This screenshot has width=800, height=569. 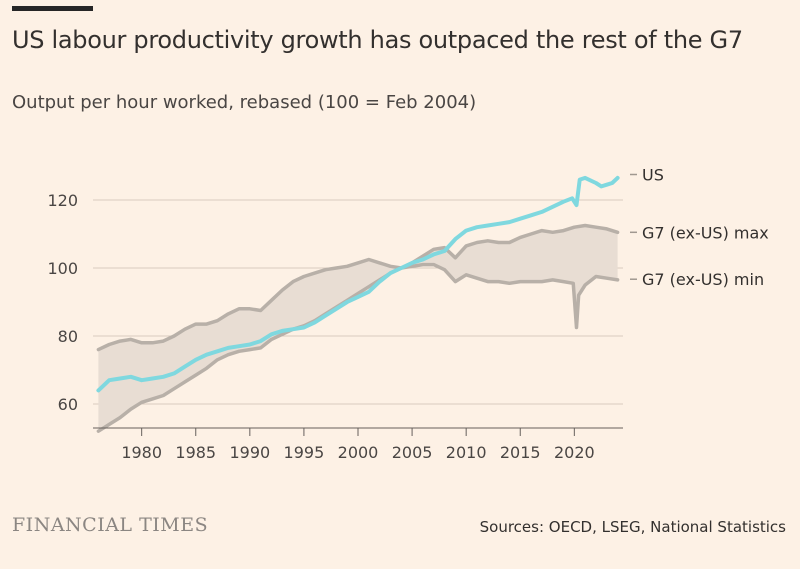 I want to click on top-accent-bar, so click(x=52, y=8).